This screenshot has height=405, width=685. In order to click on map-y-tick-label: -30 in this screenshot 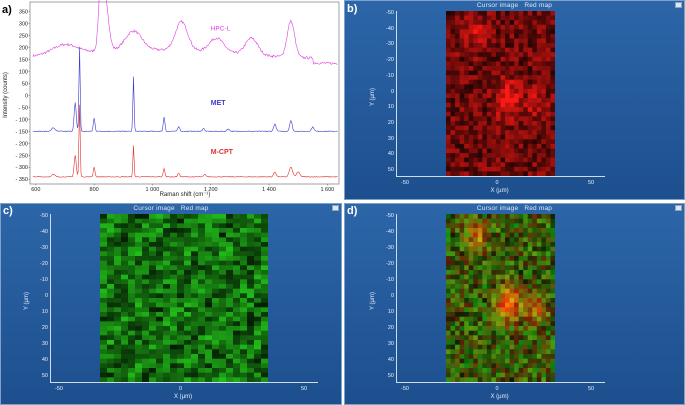, I will do `click(390, 248)`.